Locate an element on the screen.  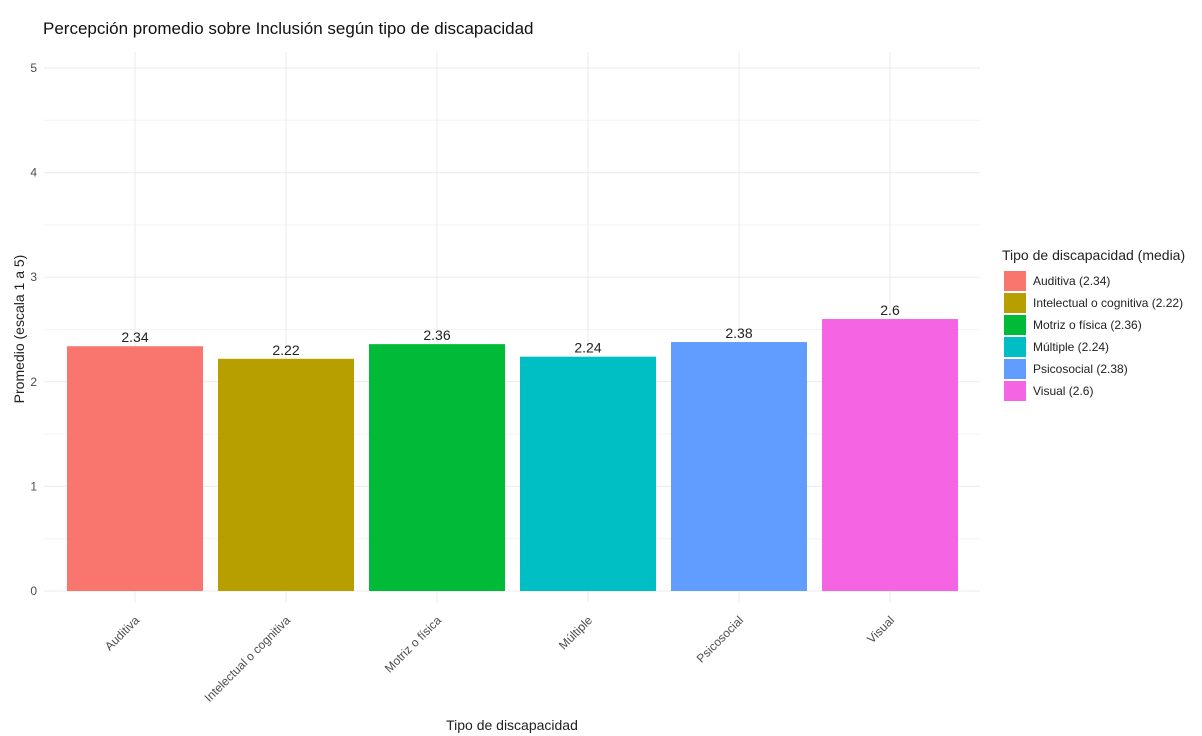
legend-entry: Motriz o física (2.36) is located at coordinates (1087, 325).